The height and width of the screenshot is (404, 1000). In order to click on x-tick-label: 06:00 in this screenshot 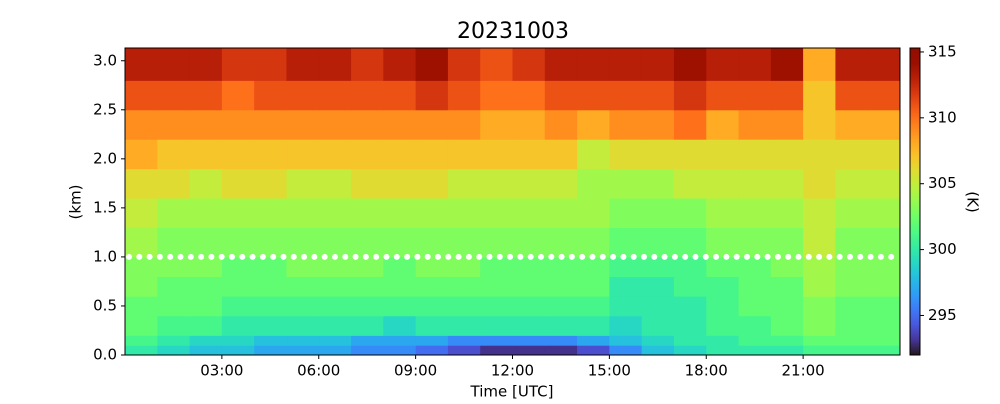, I will do `click(318, 371)`.